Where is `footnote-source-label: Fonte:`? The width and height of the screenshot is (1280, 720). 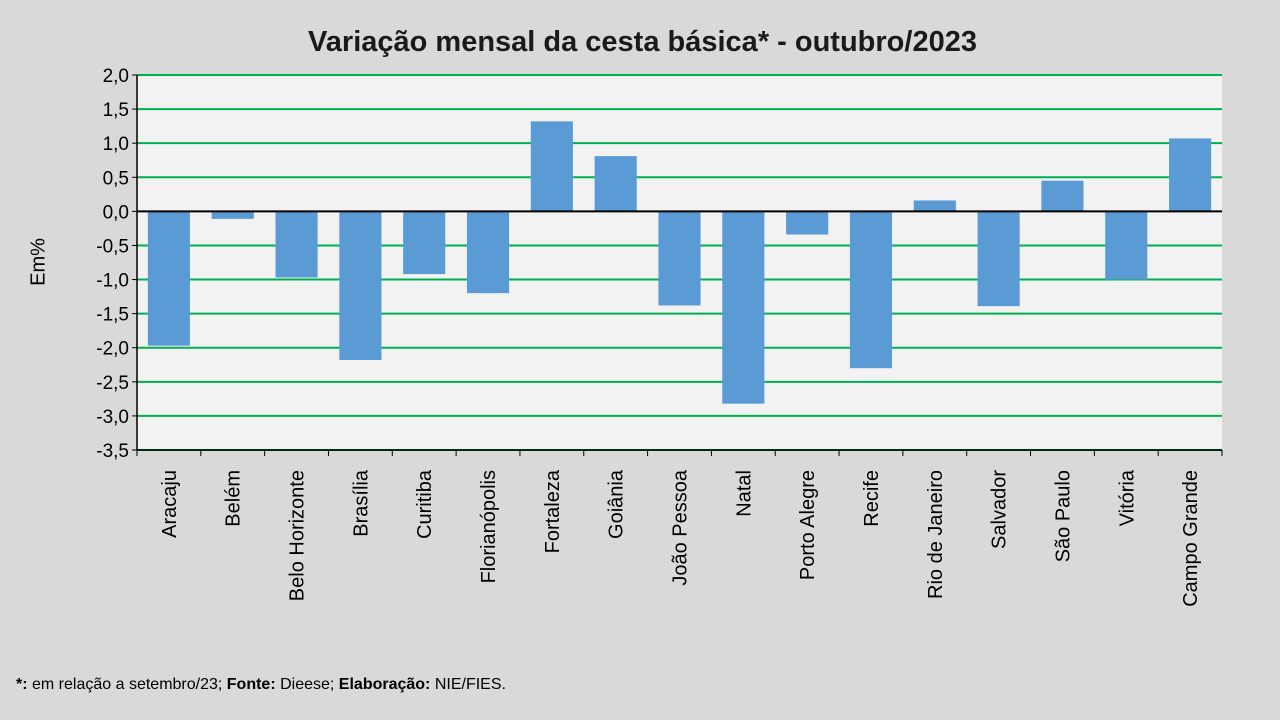
footnote-source-label: Fonte: is located at coordinates (251, 684).